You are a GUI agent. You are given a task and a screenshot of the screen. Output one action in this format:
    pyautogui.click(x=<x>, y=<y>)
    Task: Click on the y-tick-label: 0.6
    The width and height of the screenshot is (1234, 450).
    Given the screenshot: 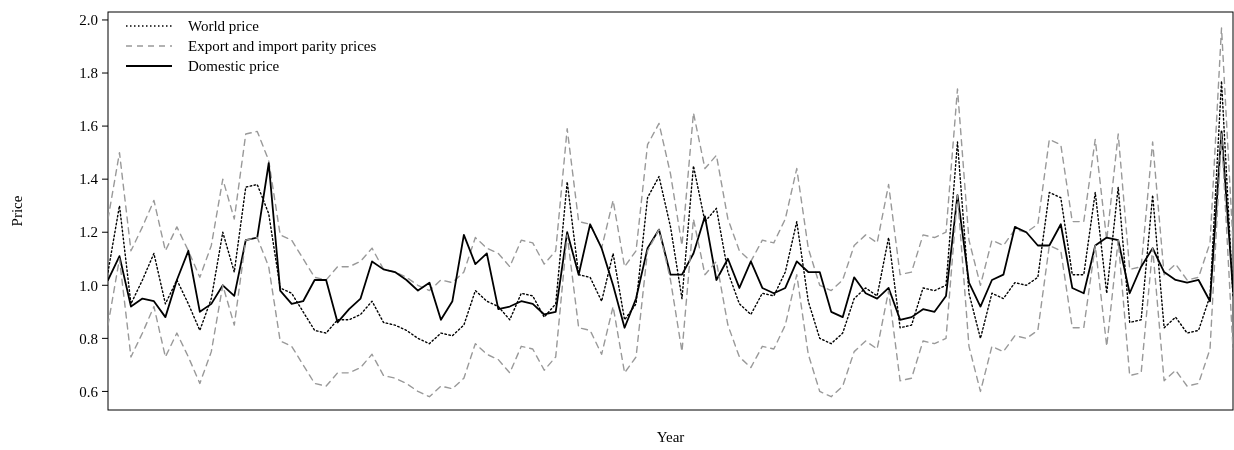 What is the action you would take?
    pyautogui.click(x=89, y=391)
    